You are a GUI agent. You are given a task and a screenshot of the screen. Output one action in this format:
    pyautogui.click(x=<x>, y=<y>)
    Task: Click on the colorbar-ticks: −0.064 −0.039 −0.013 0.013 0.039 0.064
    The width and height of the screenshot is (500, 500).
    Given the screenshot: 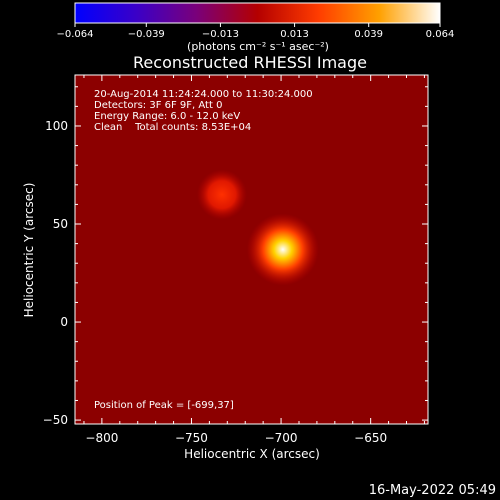 What is the action you would take?
    pyautogui.click(x=255, y=31)
    